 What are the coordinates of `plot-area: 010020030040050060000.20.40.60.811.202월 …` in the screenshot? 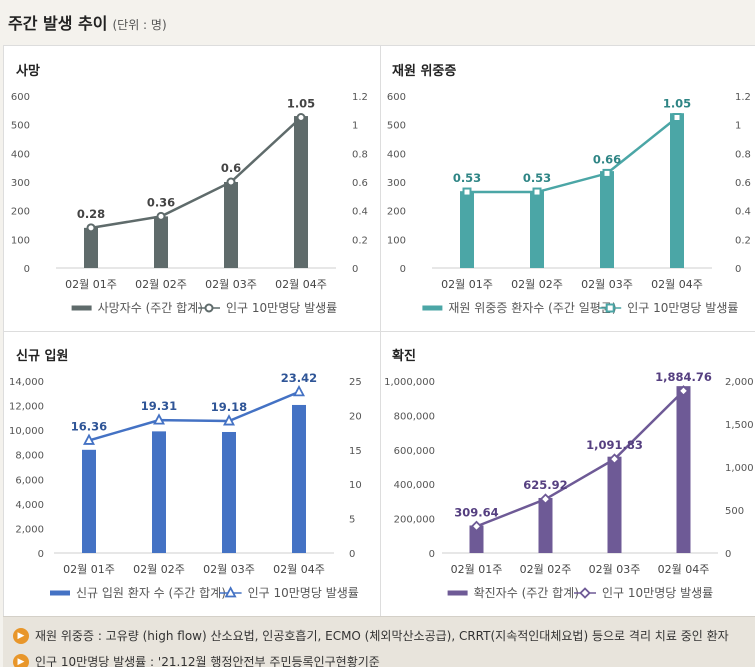 It's located at (569, 191).